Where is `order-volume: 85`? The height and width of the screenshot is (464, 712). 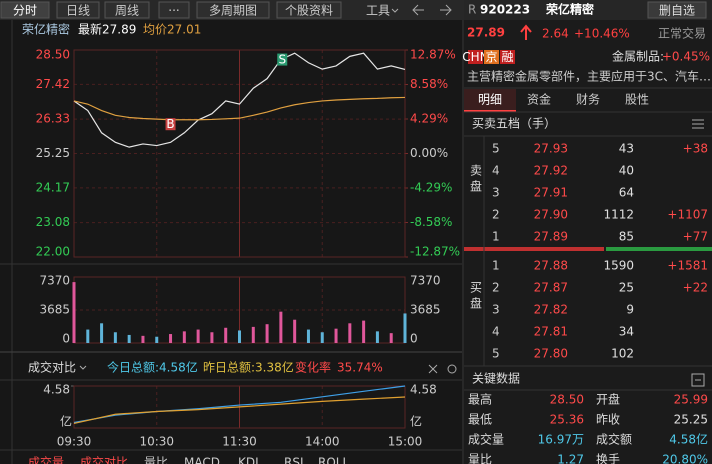 order-volume: 85 is located at coordinates (626, 237).